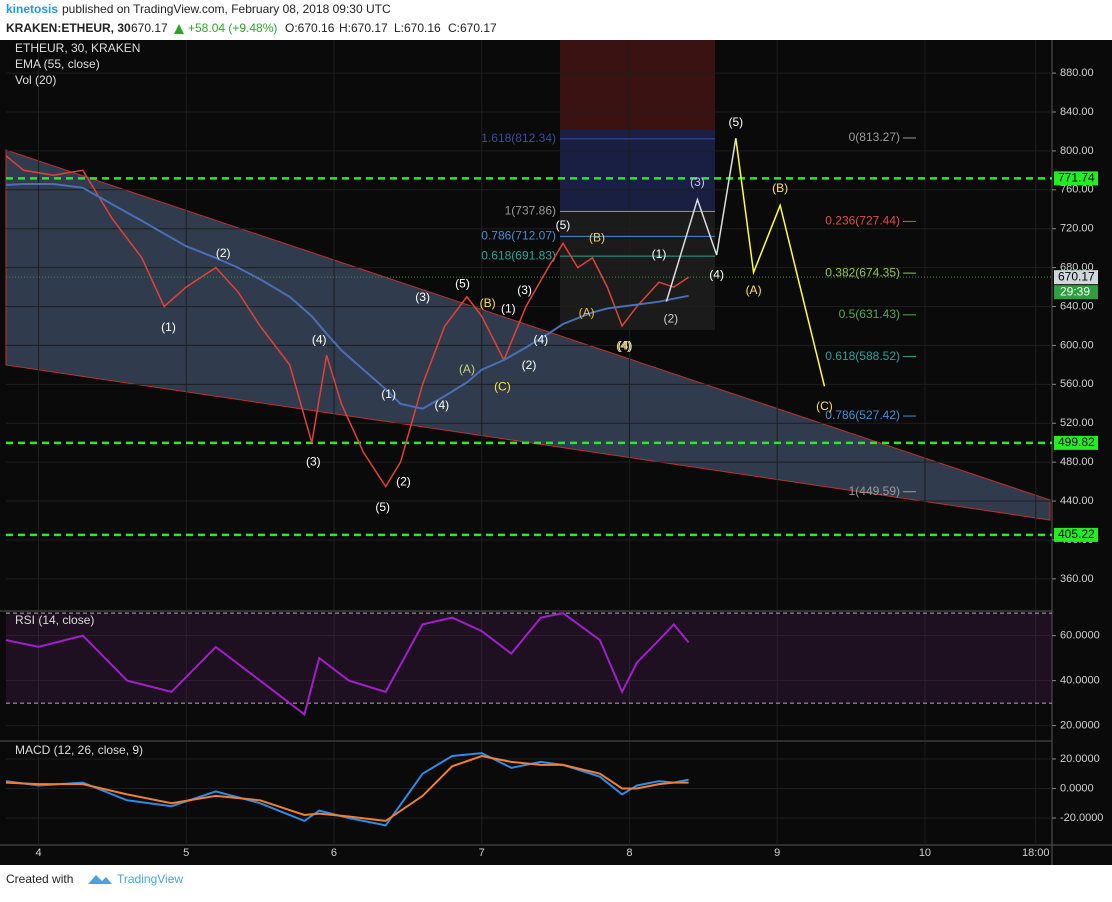  I want to click on last-label: 670.17, so click(1076, 276).